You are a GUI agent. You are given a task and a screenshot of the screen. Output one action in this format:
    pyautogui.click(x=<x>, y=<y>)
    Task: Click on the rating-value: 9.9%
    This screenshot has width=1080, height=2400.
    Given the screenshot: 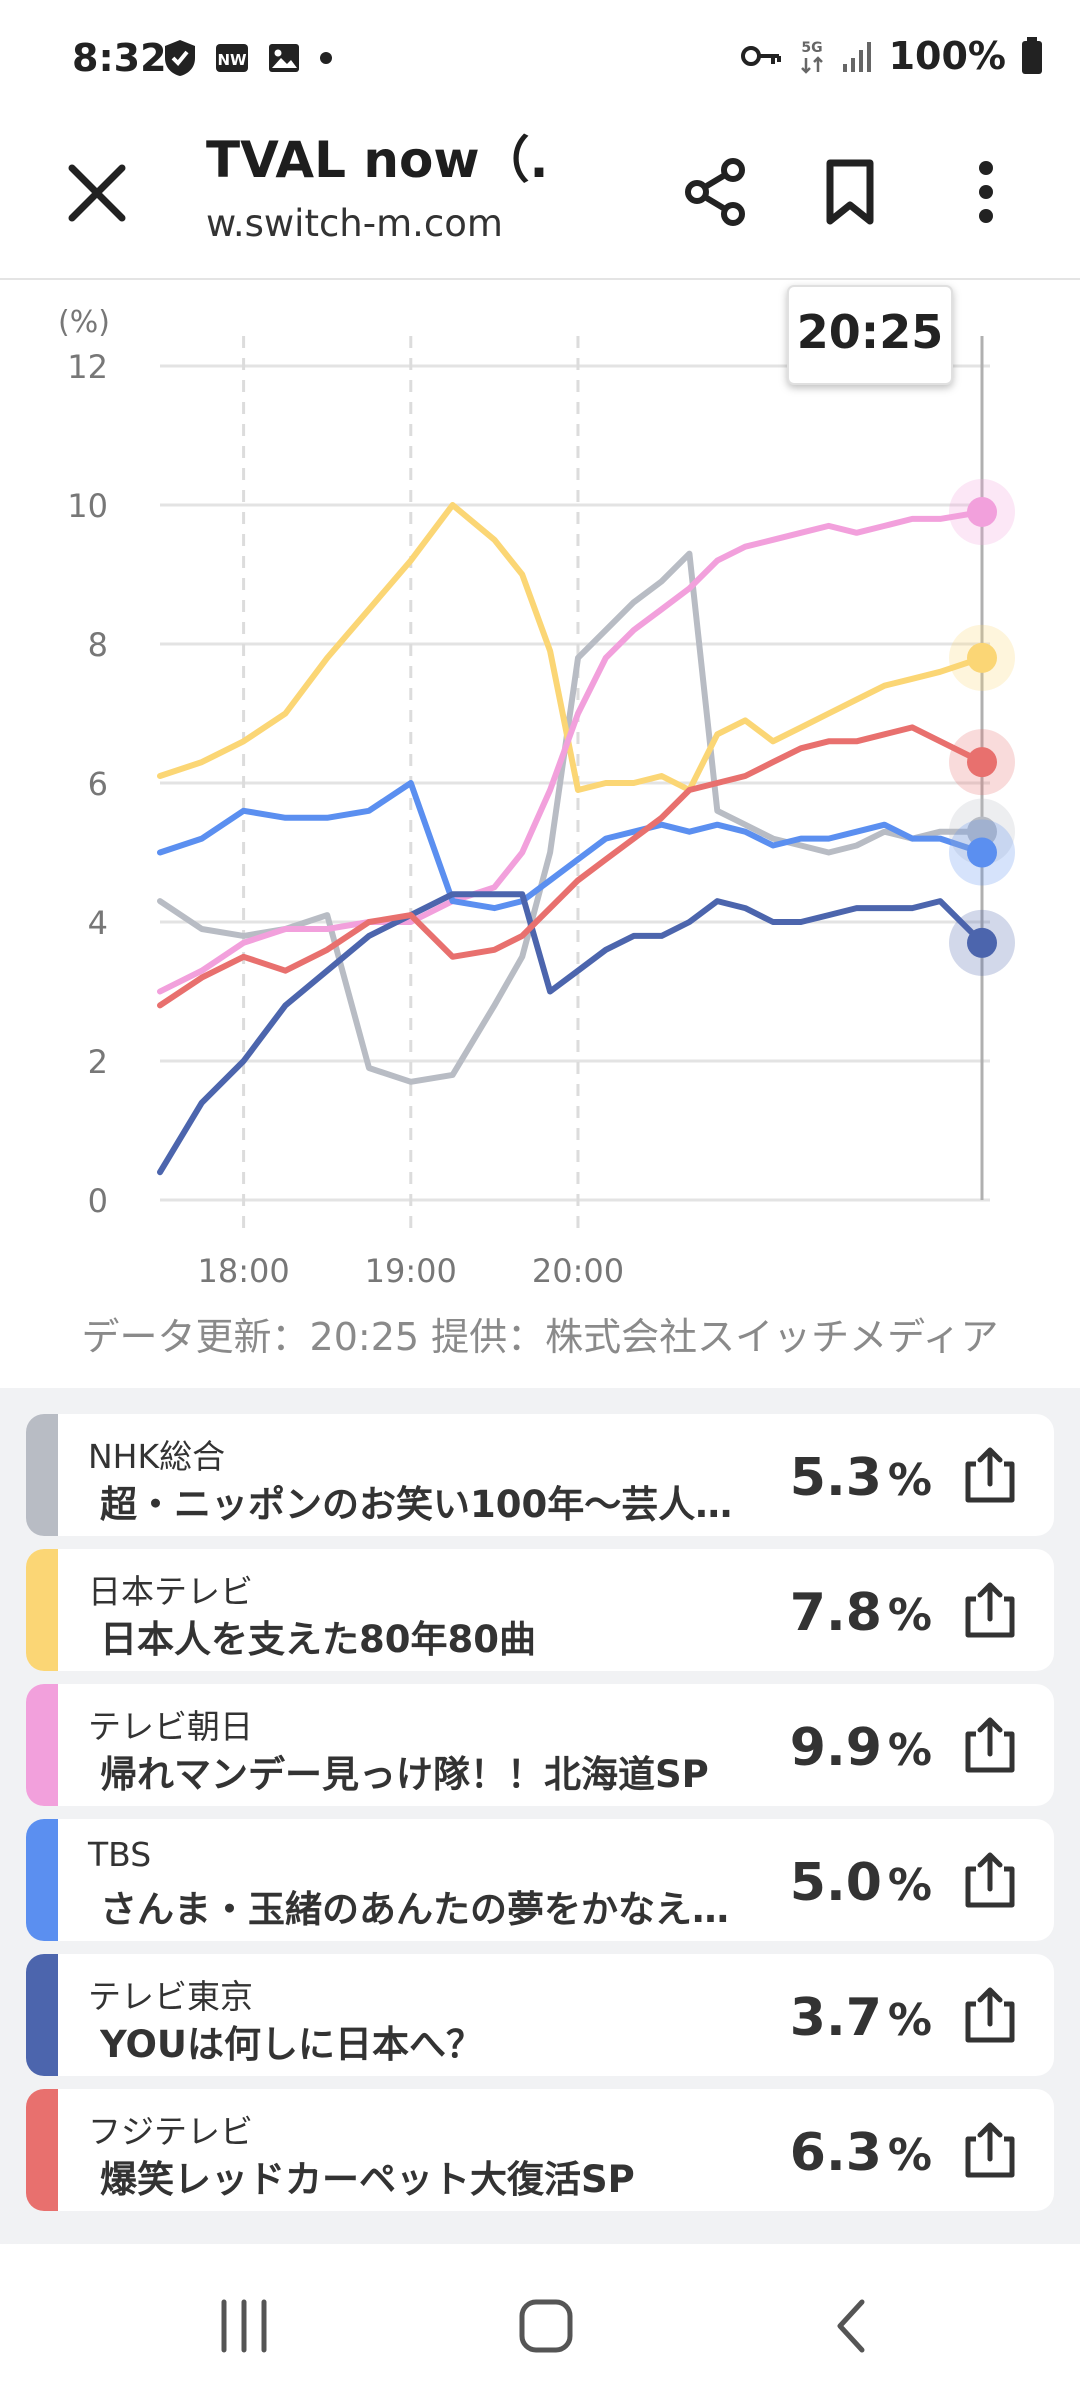 What is the action you would take?
    pyautogui.click(x=861, y=1748)
    